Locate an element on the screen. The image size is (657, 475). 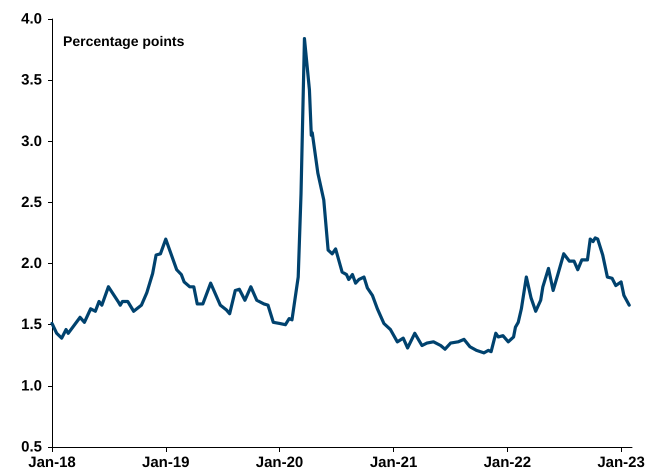
x-tick-label: Jan-18 is located at coordinates (52, 462).